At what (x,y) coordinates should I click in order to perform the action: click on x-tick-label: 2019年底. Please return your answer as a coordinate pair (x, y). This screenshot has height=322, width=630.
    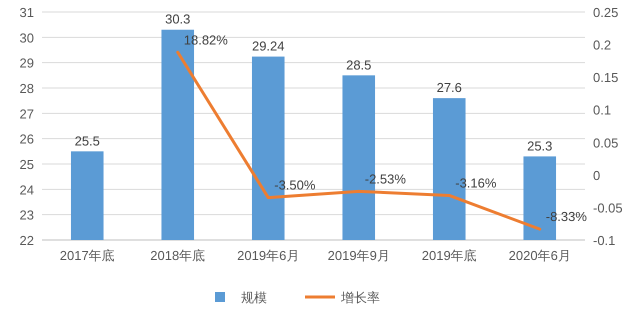
    Looking at the image, I should click on (449, 255).